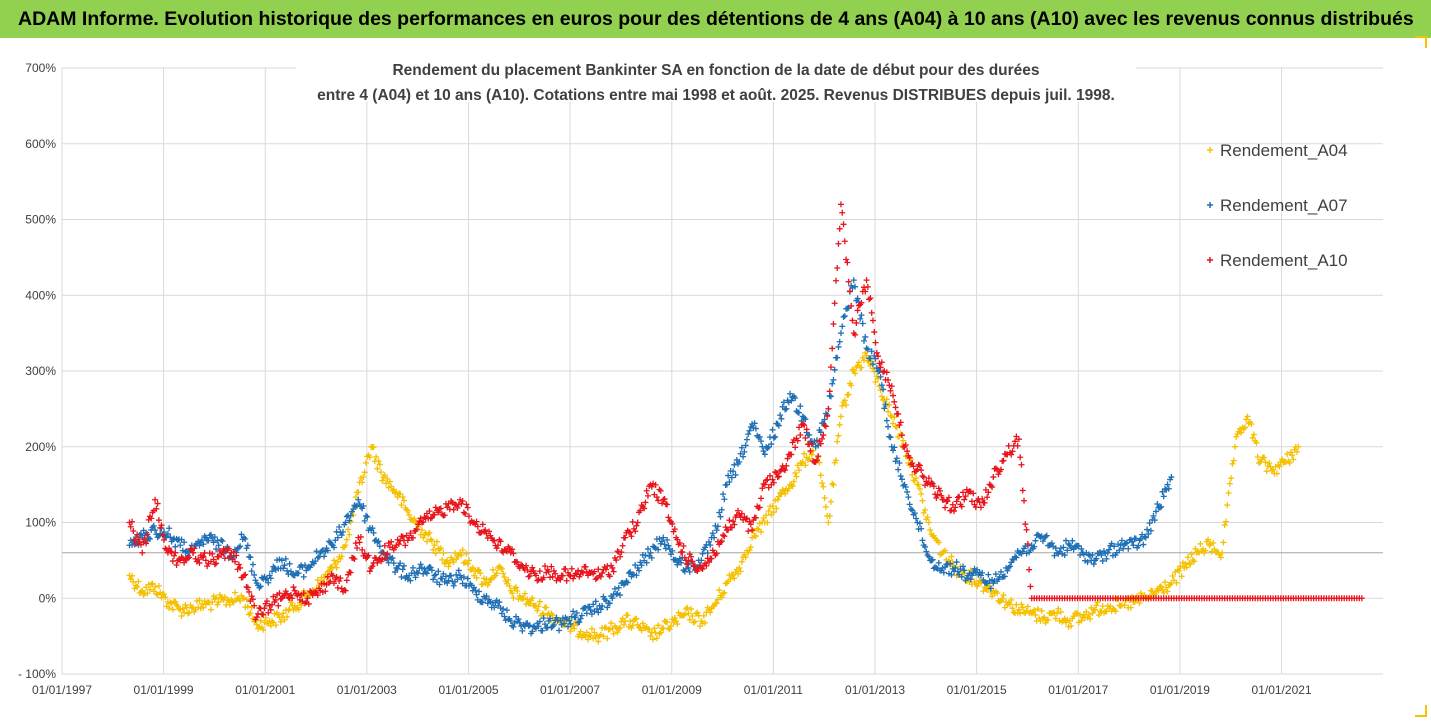 The width and height of the screenshot is (1431, 721). I want to click on corner-bottom-right, so click(1421, 711).